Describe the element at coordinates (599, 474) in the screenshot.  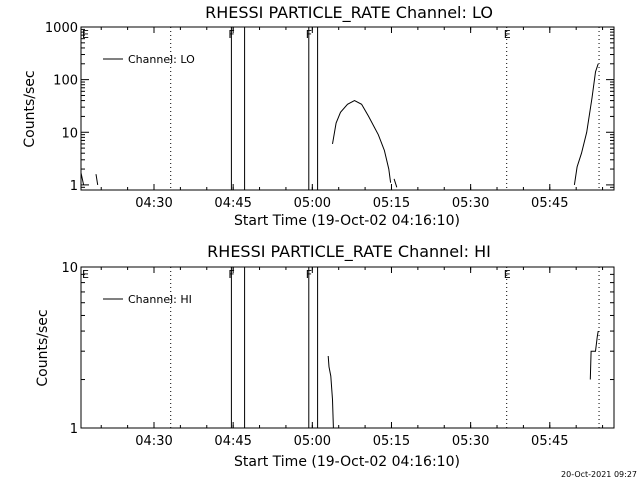
I see `footer-timestamp: 20-Oct-2021 09:27` at that location.